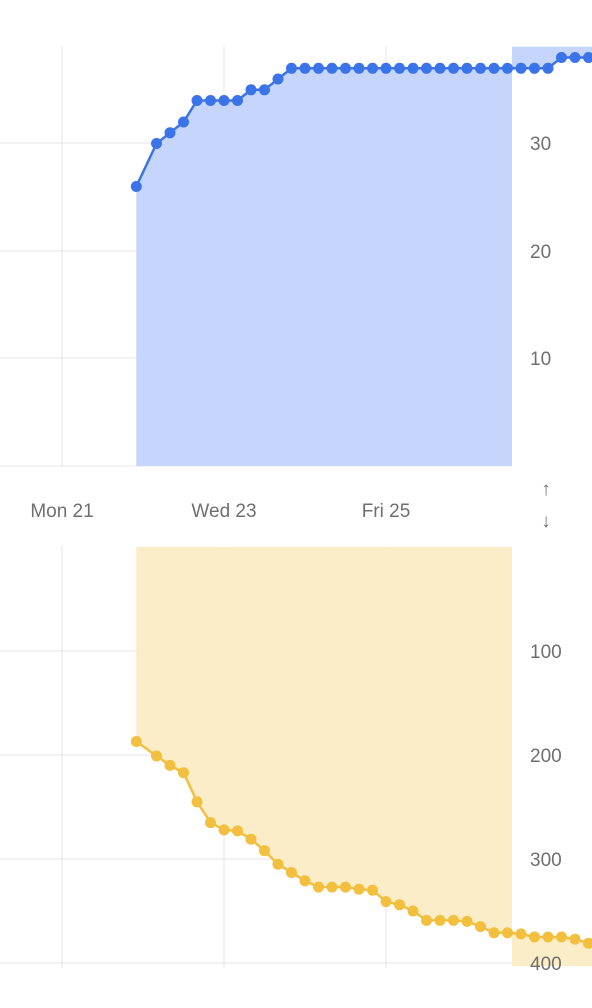 This screenshot has width=592, height=1008. Describe the element at coordinates (540, 252) in the screenshot. I see `top-y-tick-20: 20` at that location.